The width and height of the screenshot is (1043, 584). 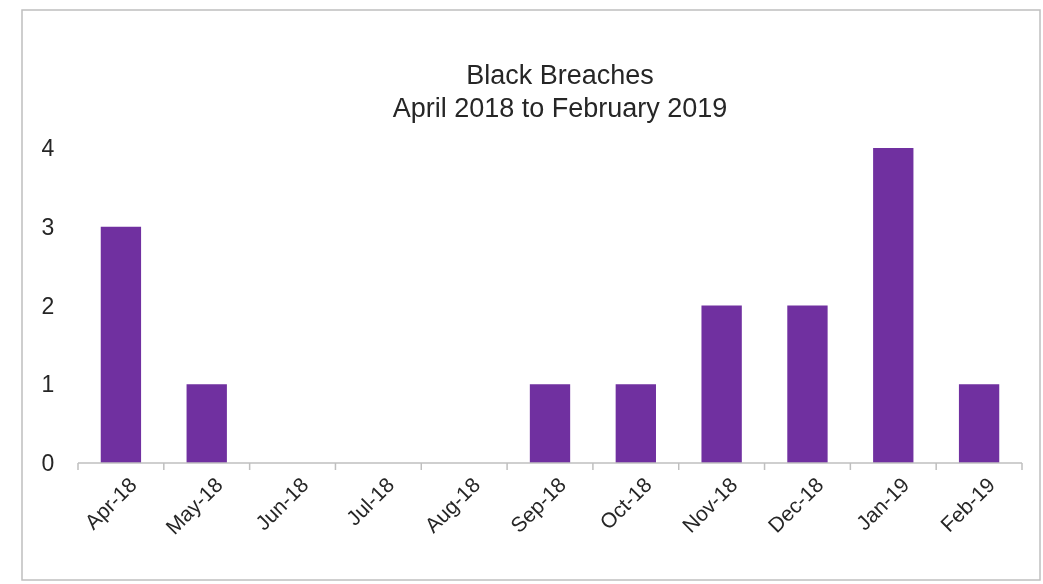 I want to click on y-tick-label: 0, so click(x=48, y=463).